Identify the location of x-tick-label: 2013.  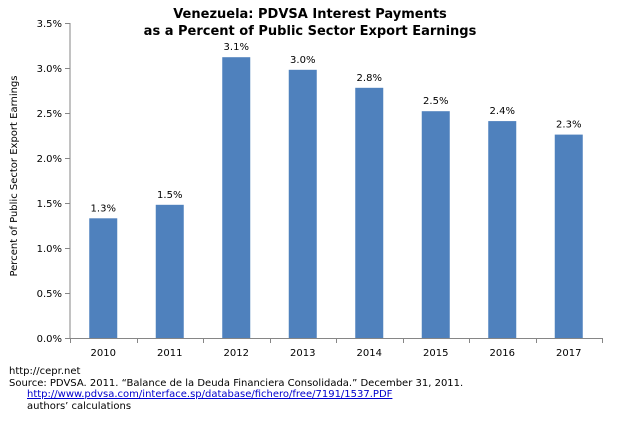
(302, 353).